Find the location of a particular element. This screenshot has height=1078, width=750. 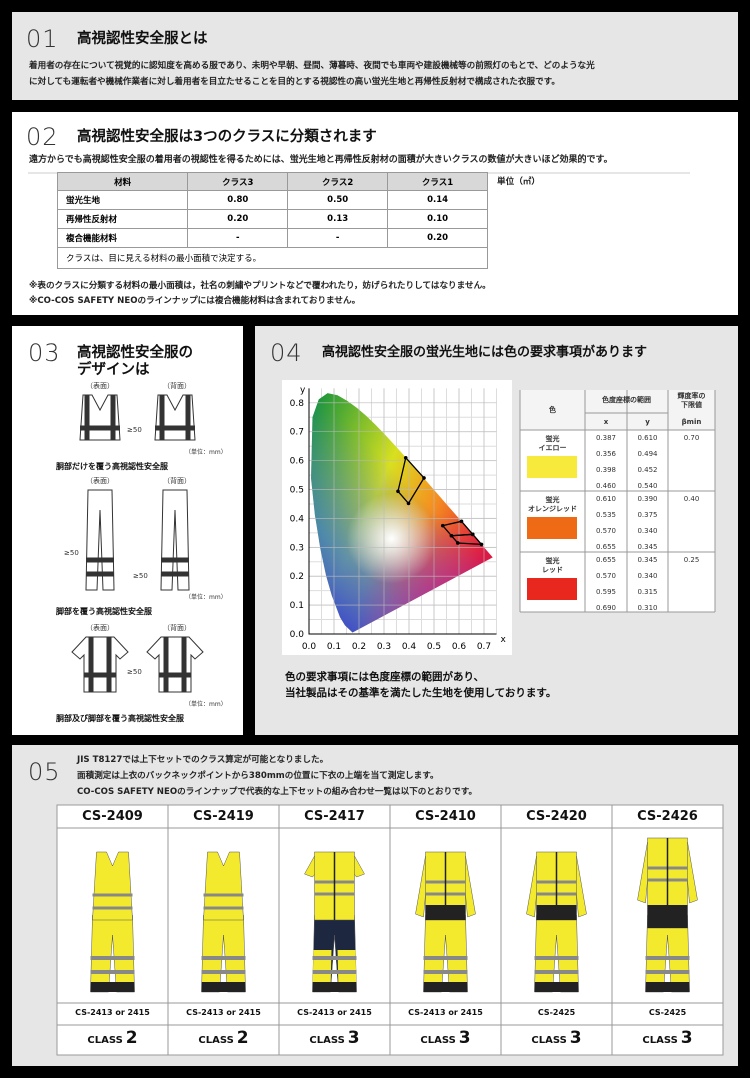

y-tick-label: 0.4 is located at coordinates (297, 519).